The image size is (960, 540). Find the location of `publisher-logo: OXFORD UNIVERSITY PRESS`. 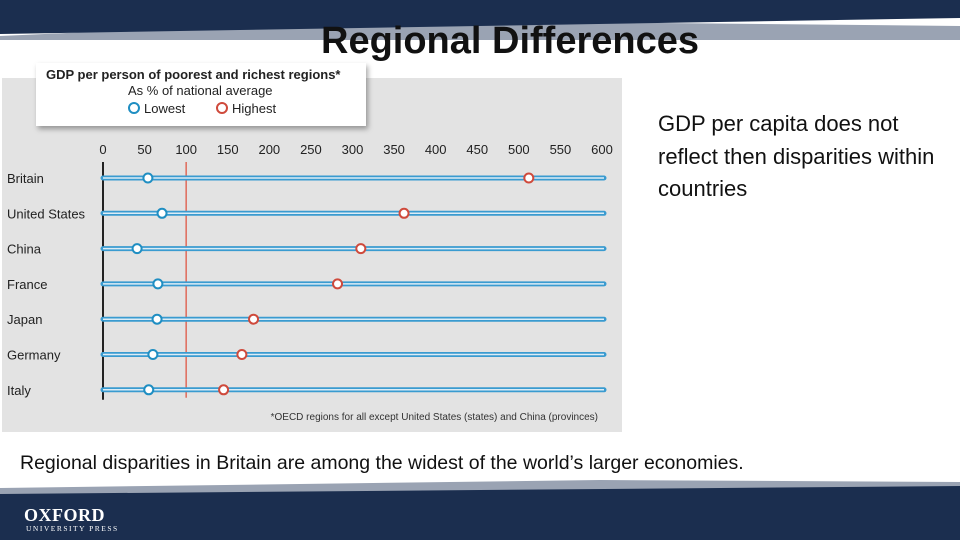

publisher-logo: OXFORD UNIVERSITY PRESS is located at coordinates (71, 519).